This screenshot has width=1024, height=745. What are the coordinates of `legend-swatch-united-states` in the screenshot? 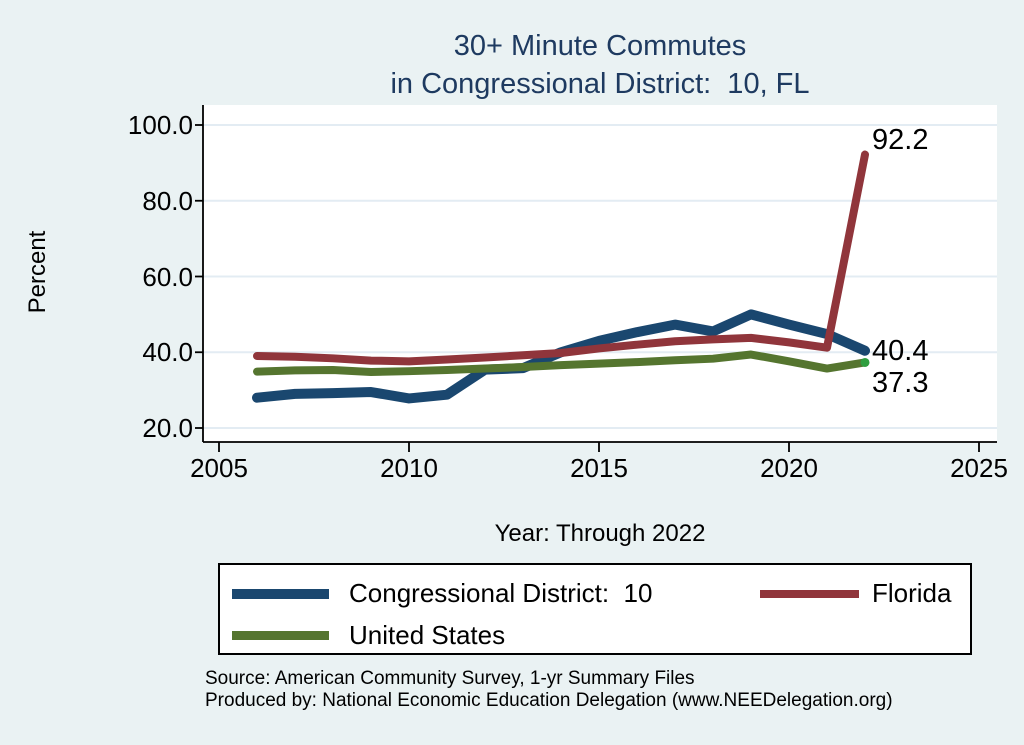 It's located at (280, 635).